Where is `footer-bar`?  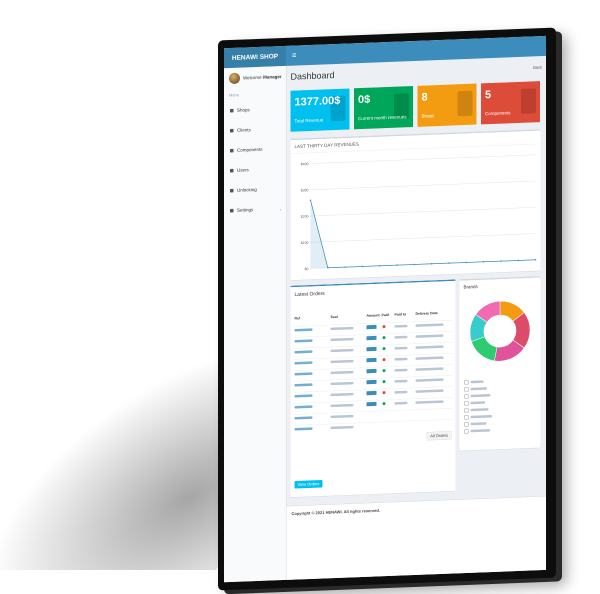 footer-bar is located at coordinates (416, 538).